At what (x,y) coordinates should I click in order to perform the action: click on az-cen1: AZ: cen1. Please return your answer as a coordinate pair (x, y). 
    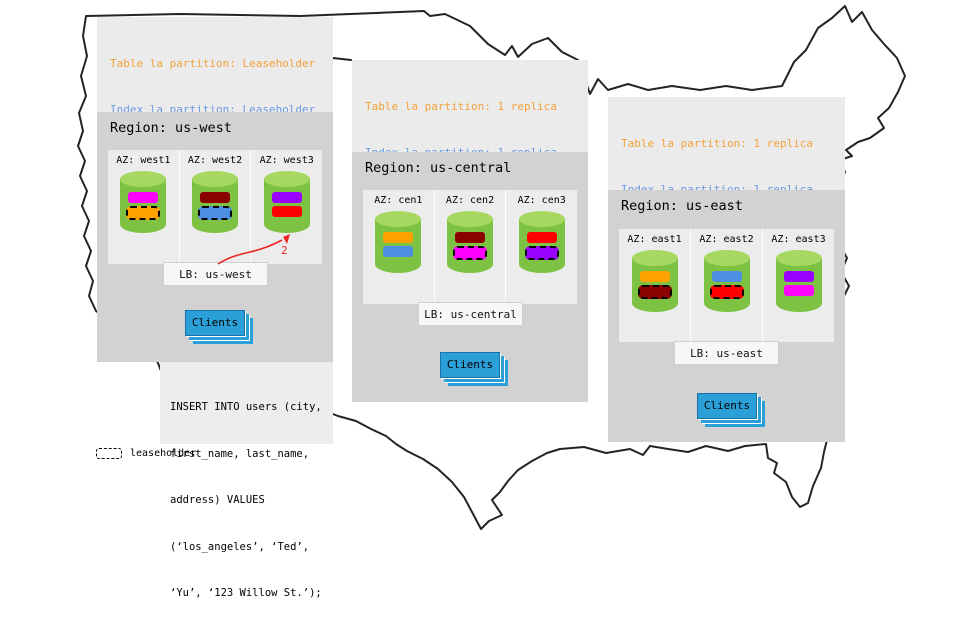
    Looking at the image, I should click on (398, 247).